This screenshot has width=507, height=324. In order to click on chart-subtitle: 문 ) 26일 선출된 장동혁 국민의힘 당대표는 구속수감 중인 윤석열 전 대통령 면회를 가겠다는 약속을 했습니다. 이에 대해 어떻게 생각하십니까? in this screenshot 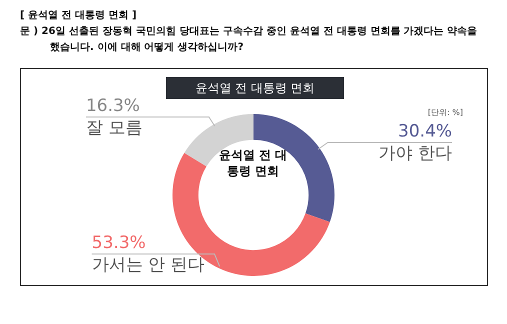, I will do `click(249, 40)`.